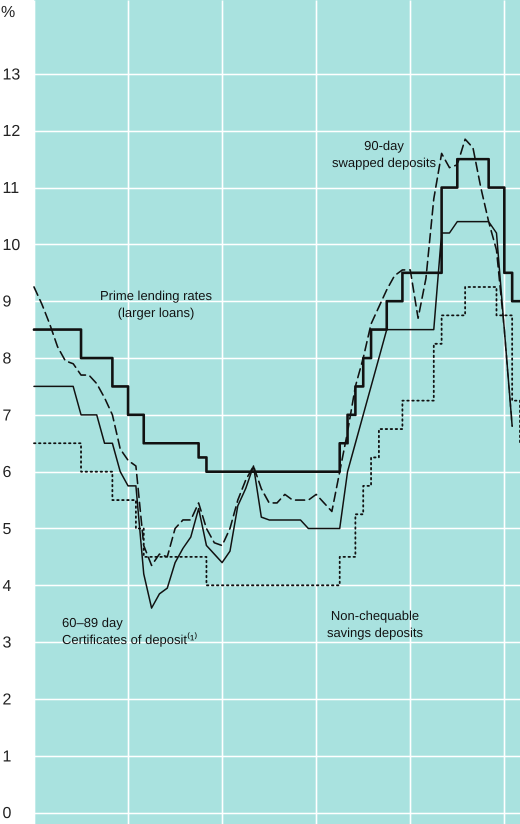  Describe the element at coordinates (7, 529) in the screenshot. I see `y-tick-label: 5` at that location.